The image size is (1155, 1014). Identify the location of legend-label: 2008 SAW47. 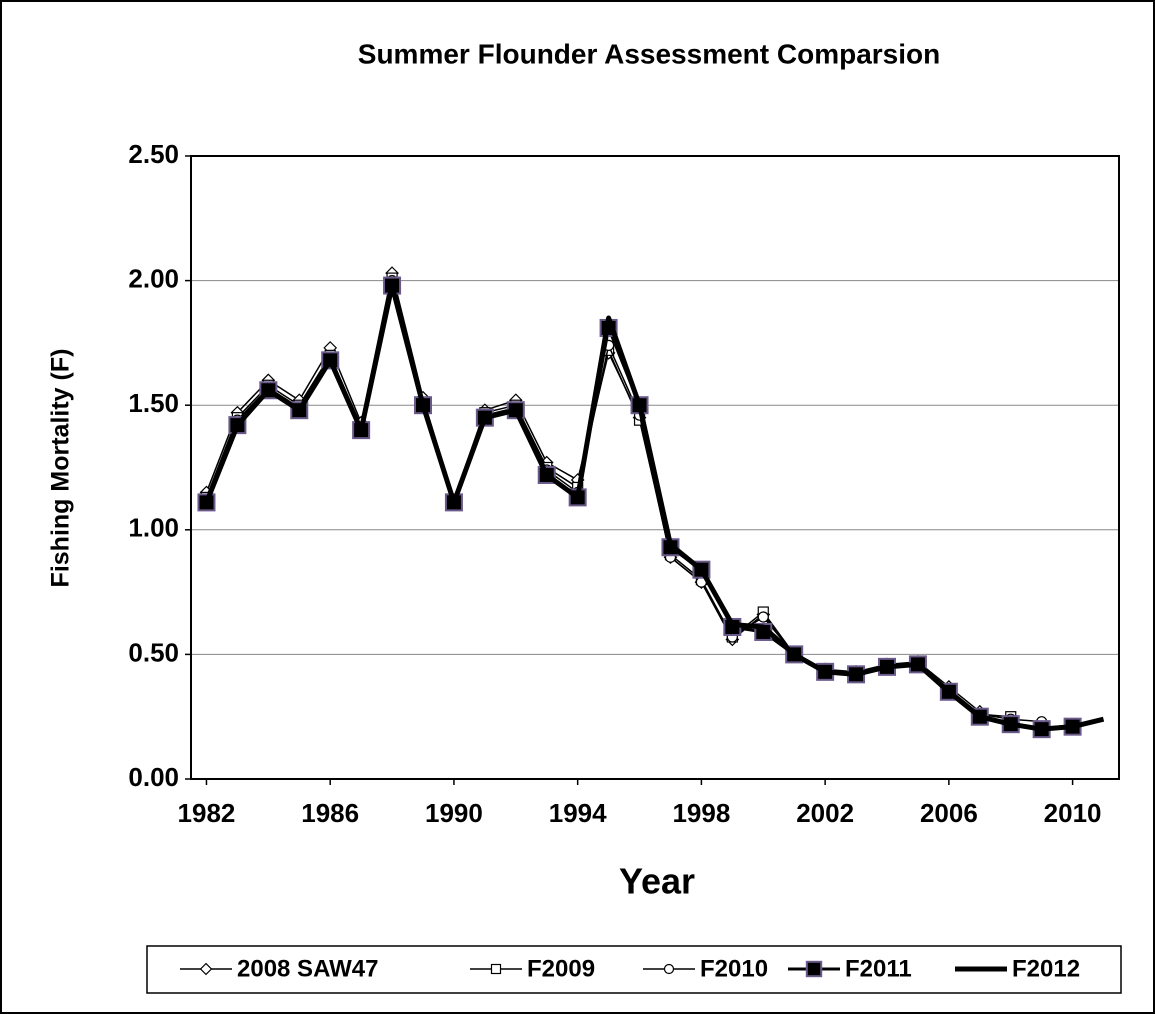
(307, 968).